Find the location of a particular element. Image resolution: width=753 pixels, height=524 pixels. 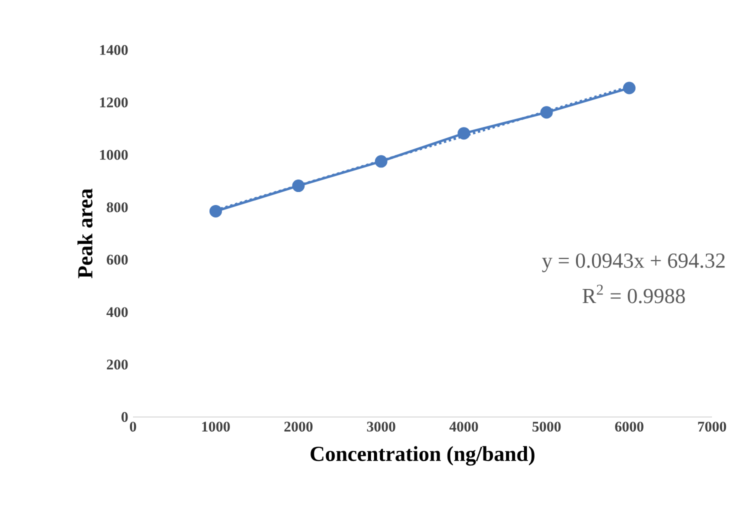

x-axis-title: Concentration (ng/band) is located at coordinates (422, 456).